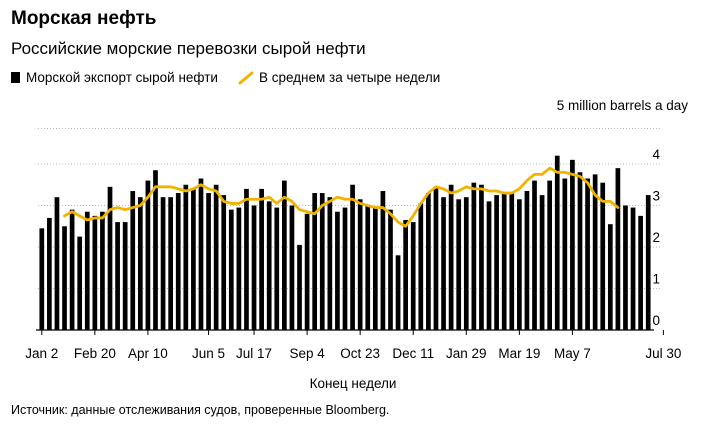 Image resolution: width=706 pixels, height=427 pixels. What do you see at coordinates (656, 320) in the screenshot?
I see `y-tick-label: 0` at bounding box center [656, 320].